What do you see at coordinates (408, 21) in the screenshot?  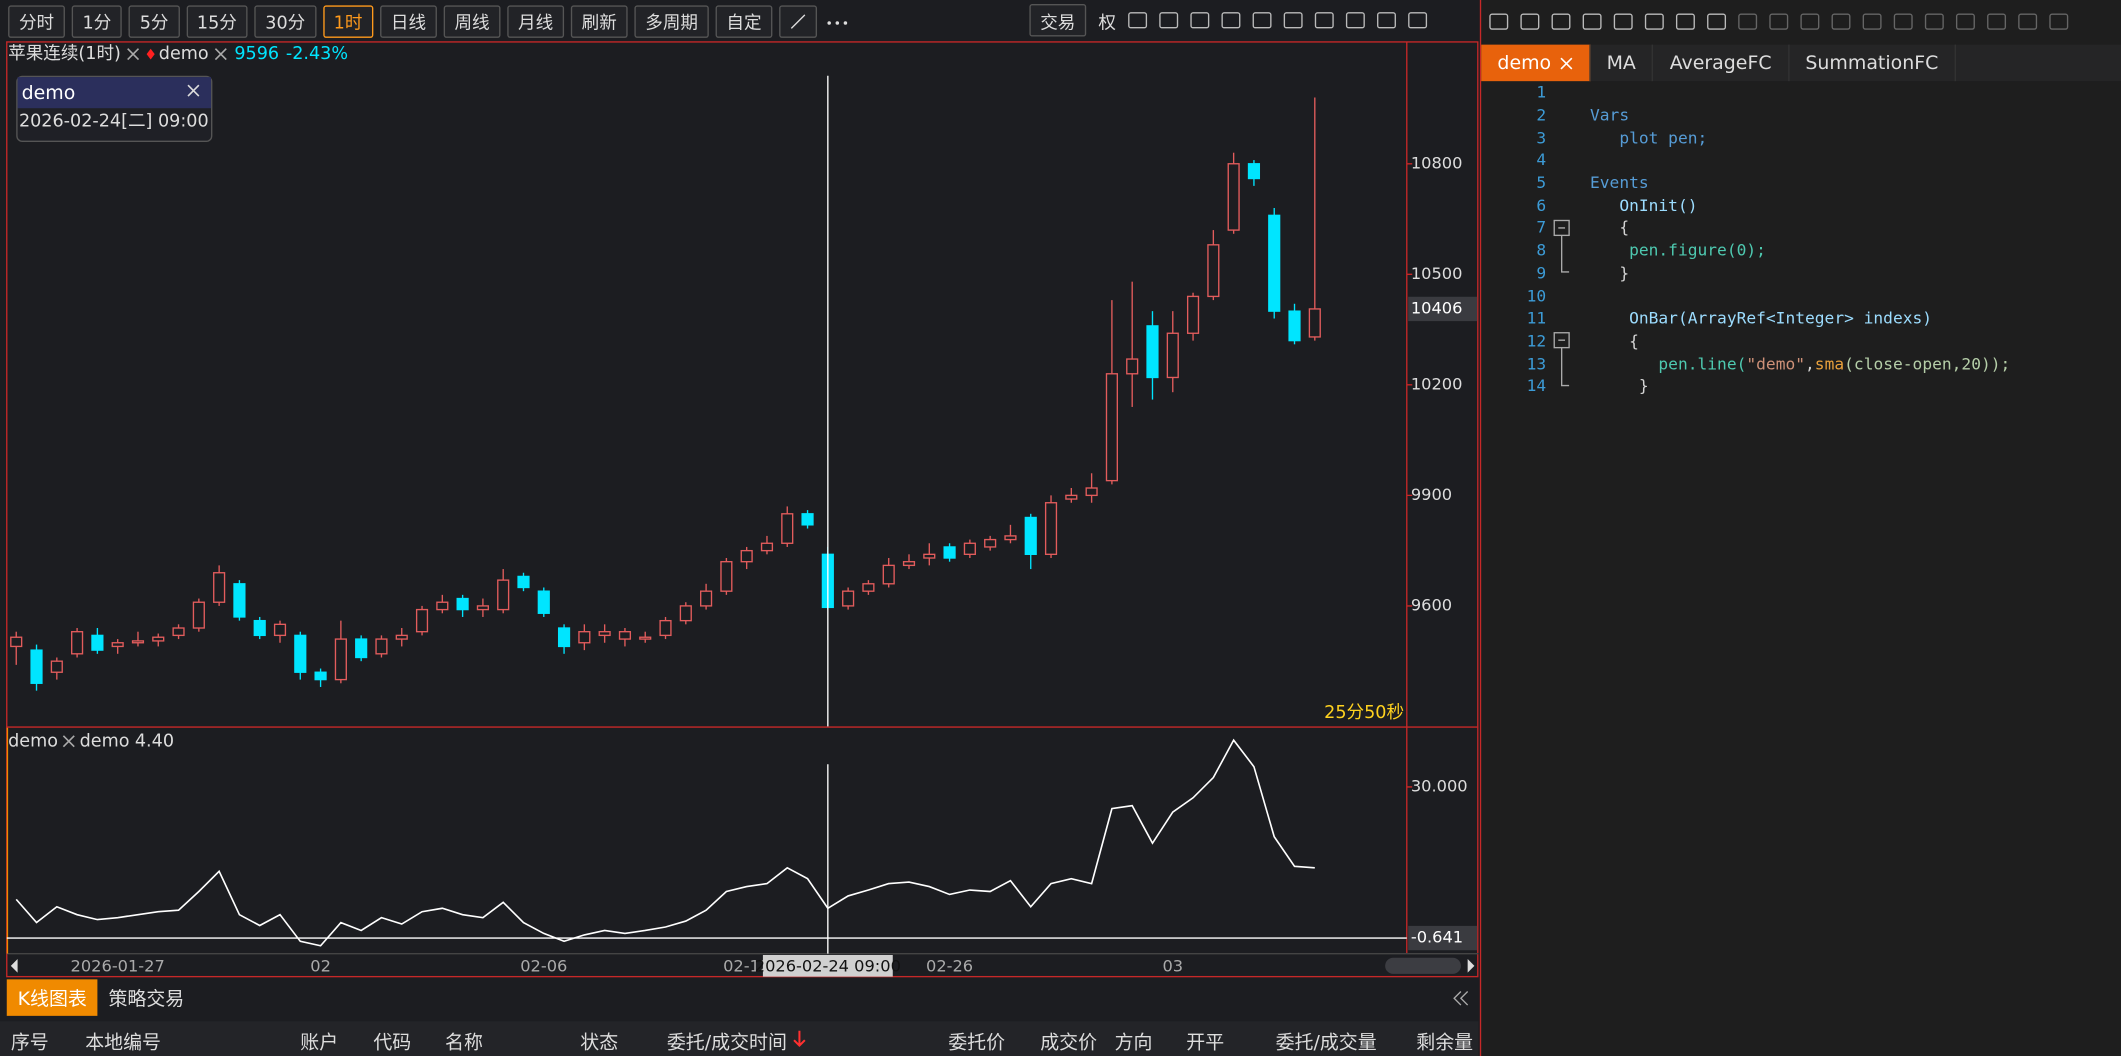 I see `period-button: 日线` at bounding box center [408, 21].